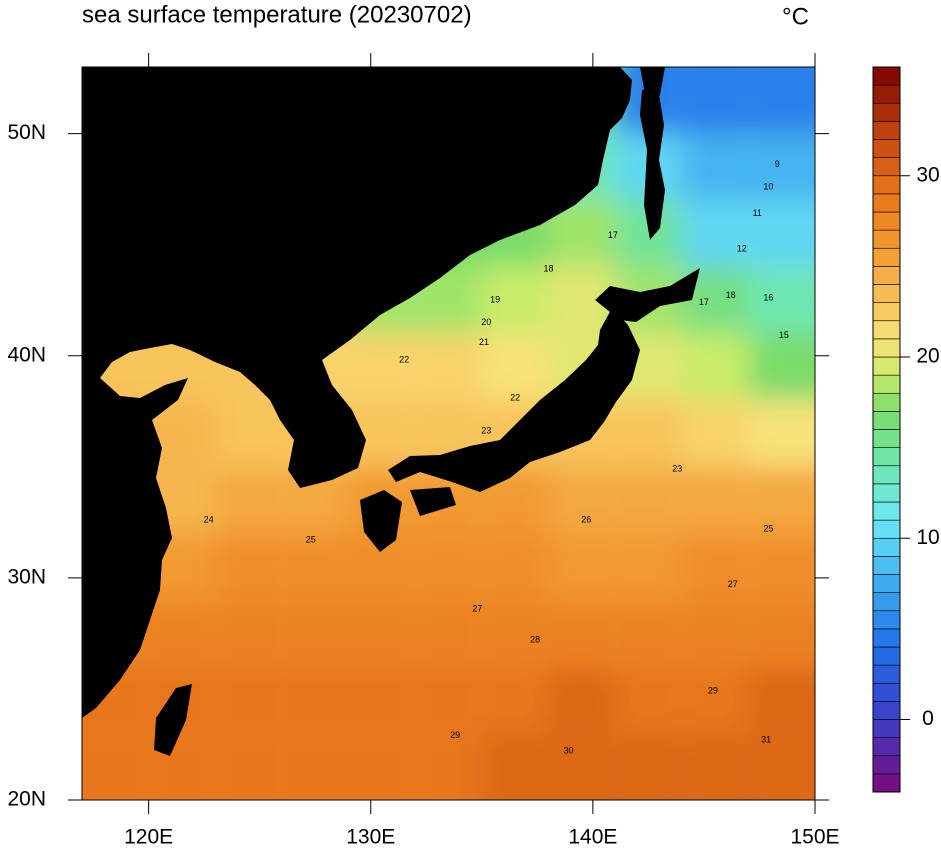  I want to click on contour-label: 26, so click(586, 520).